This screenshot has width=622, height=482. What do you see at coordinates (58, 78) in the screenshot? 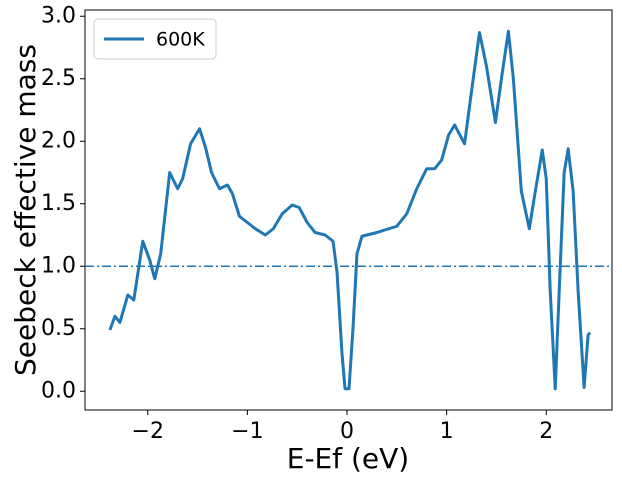
I see `y-tick-label: 2.5` at bounding box center [58, 78].